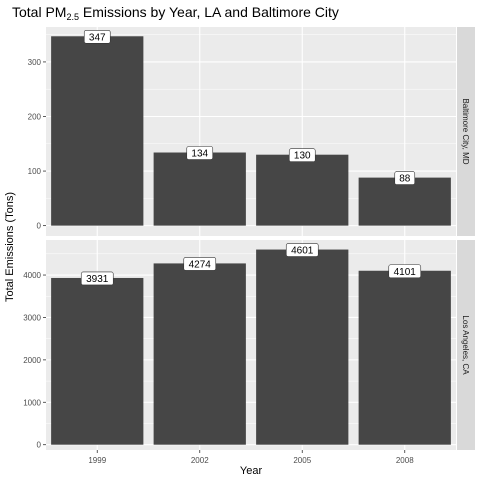 The width and height of the screenshot is (480, 480). I want to click on data-label-text: 130, so click(302, 156).